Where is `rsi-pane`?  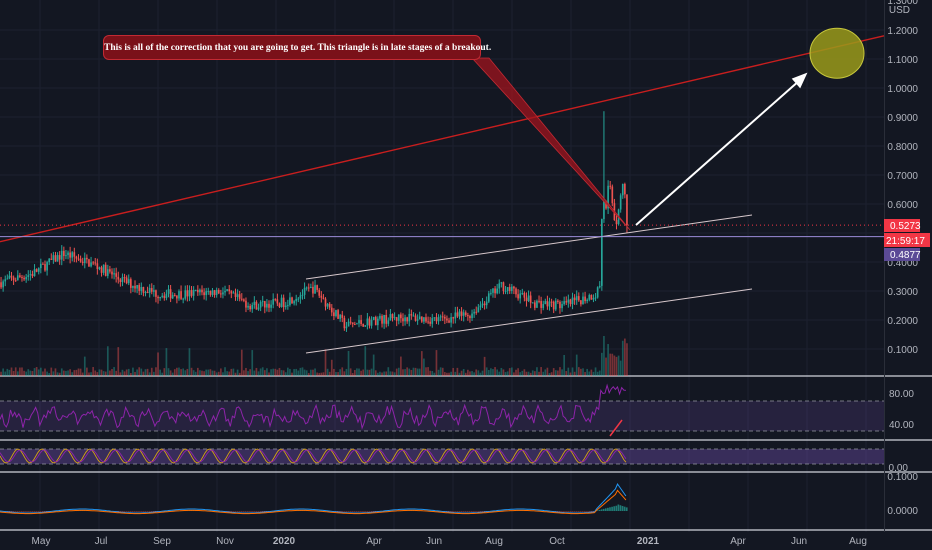 rsi-pane is located at coordinates (442, 410).